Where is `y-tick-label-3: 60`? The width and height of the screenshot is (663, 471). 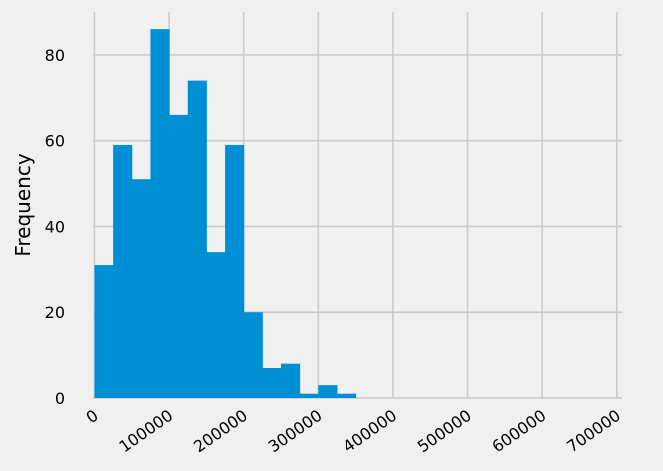 y-tick-label-3: 60 is located at coordinates (55, 141).